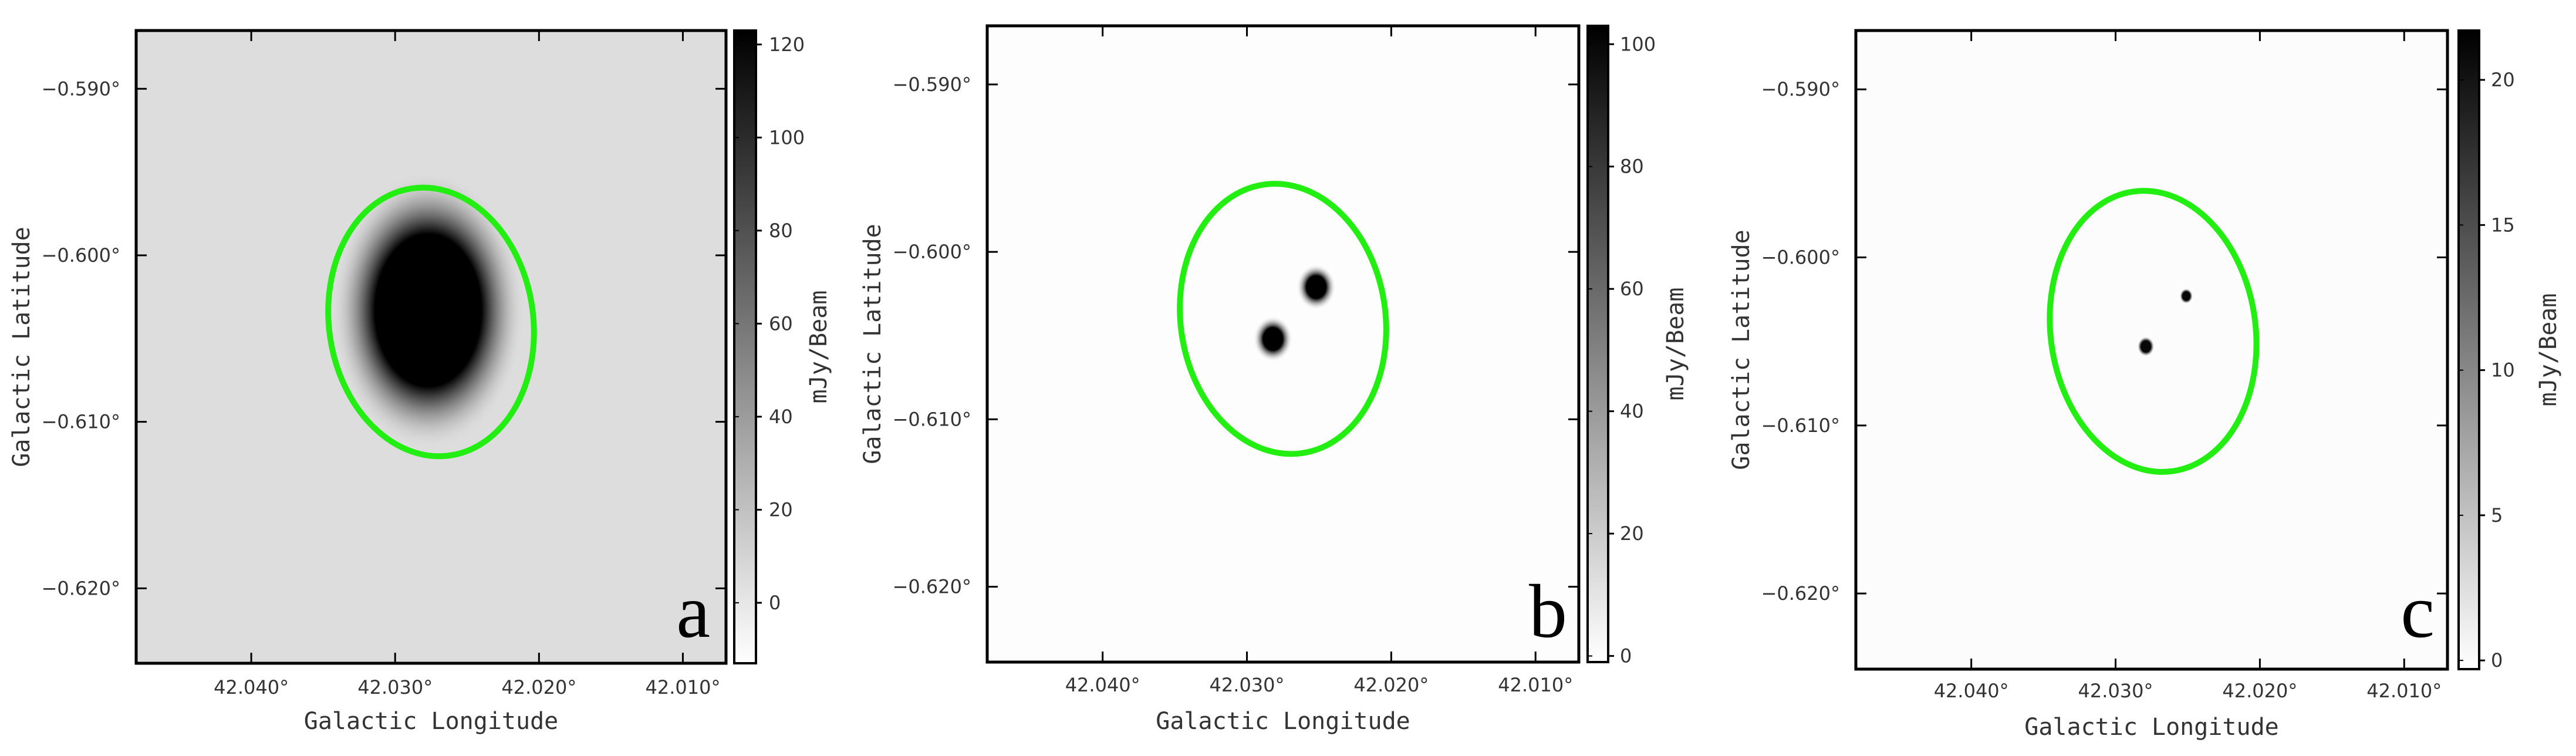  I want to click on panel-letter: a, so click(693, 611).